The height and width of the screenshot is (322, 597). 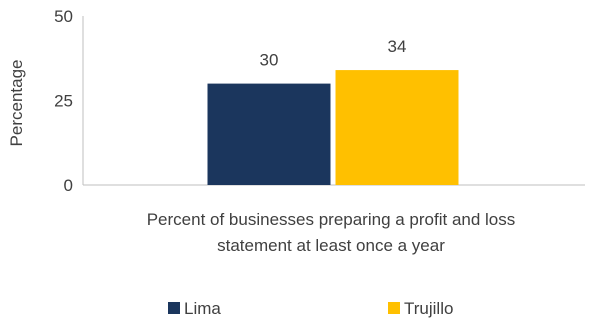 I want to click on bar-trujillo, so click(x=397, y=127).